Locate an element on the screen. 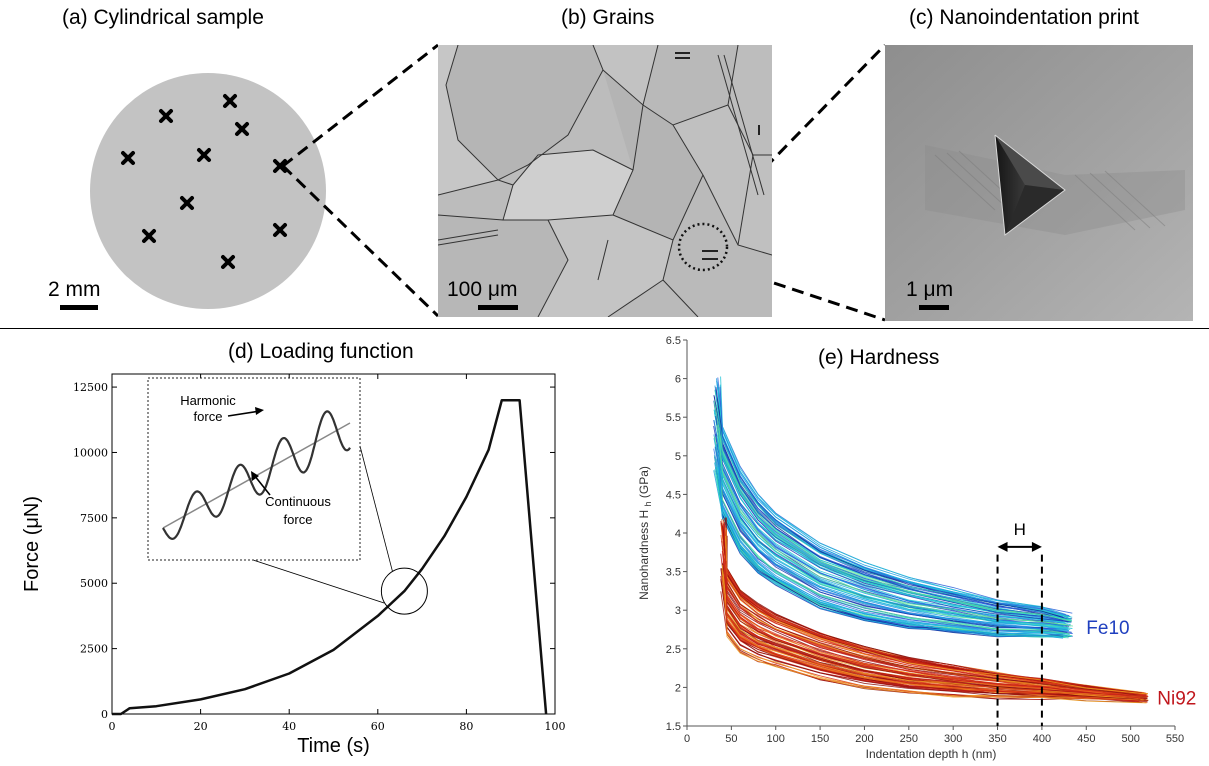 The width and height of the screenshot is (1209, 766). x-tick-label-e: 200 is located at coordinates (864, 739).